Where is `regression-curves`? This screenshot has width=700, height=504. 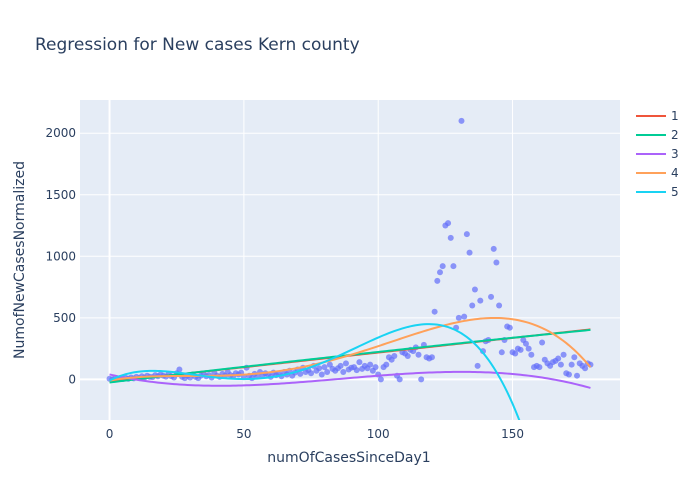
regression-curves is located at coordinates (350, 368).